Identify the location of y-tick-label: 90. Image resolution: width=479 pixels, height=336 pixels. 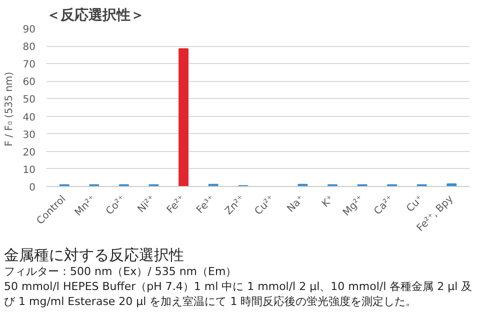
(29, 30).